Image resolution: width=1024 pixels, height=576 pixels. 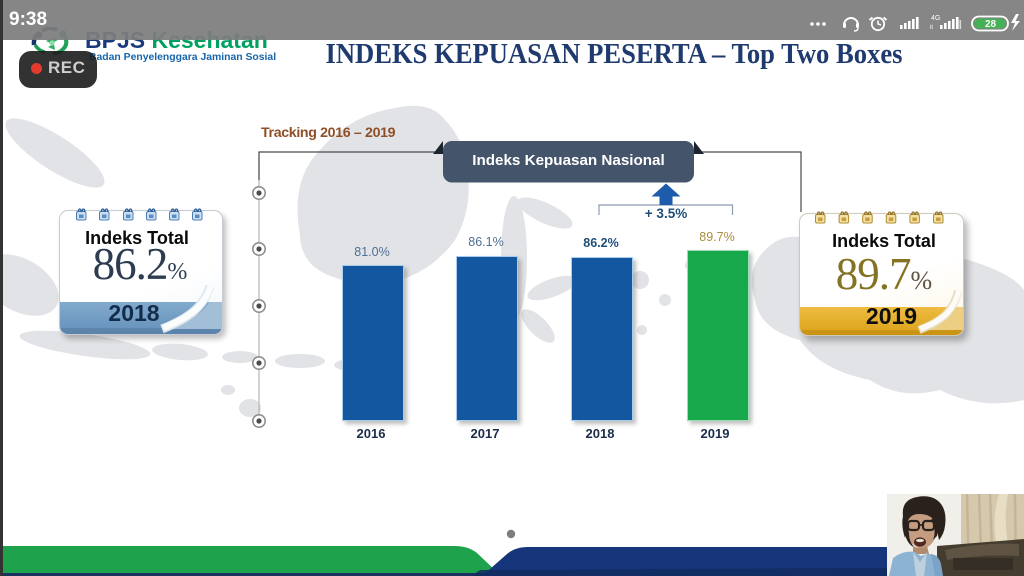 I want to click on svg-text: it, so click(x=931, y=28).